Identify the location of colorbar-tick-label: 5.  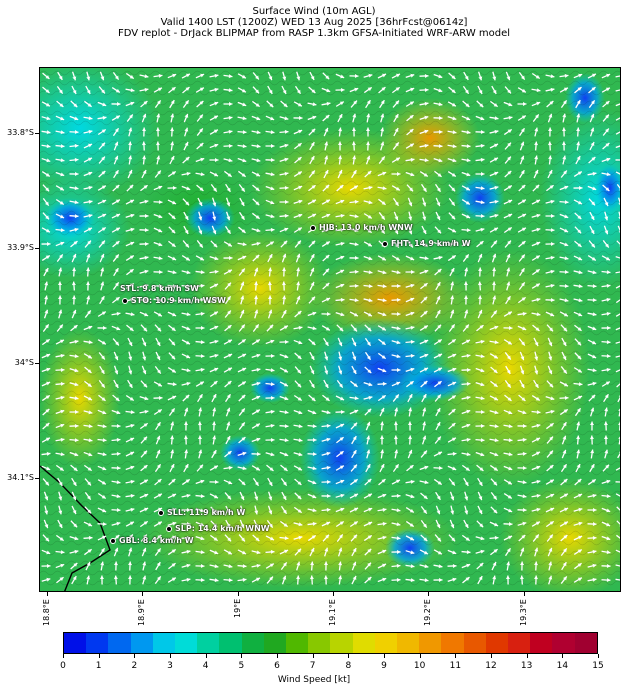
(241, 666).